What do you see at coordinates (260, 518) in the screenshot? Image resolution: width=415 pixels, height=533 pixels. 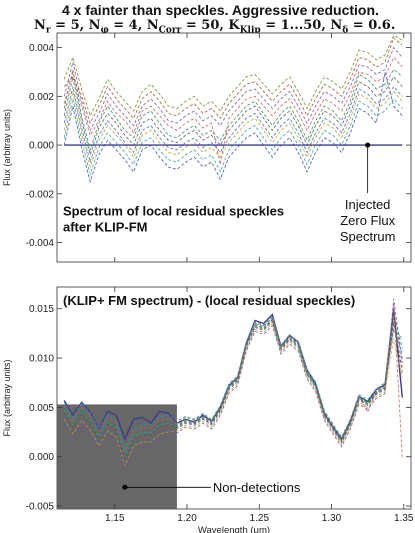 I see `x-tick-label: 1.25` at bounding box center [260, 518].